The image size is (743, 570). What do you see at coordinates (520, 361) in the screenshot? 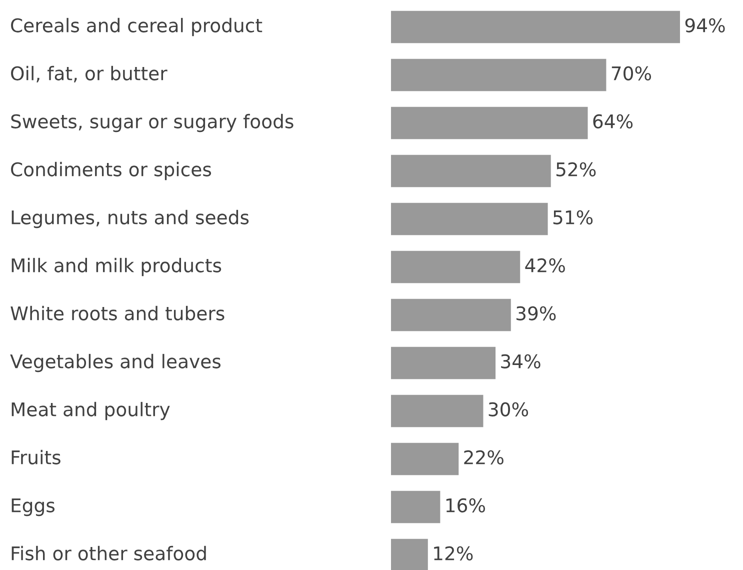
I see `data-label: 34%` at bounding box center [520, 361].